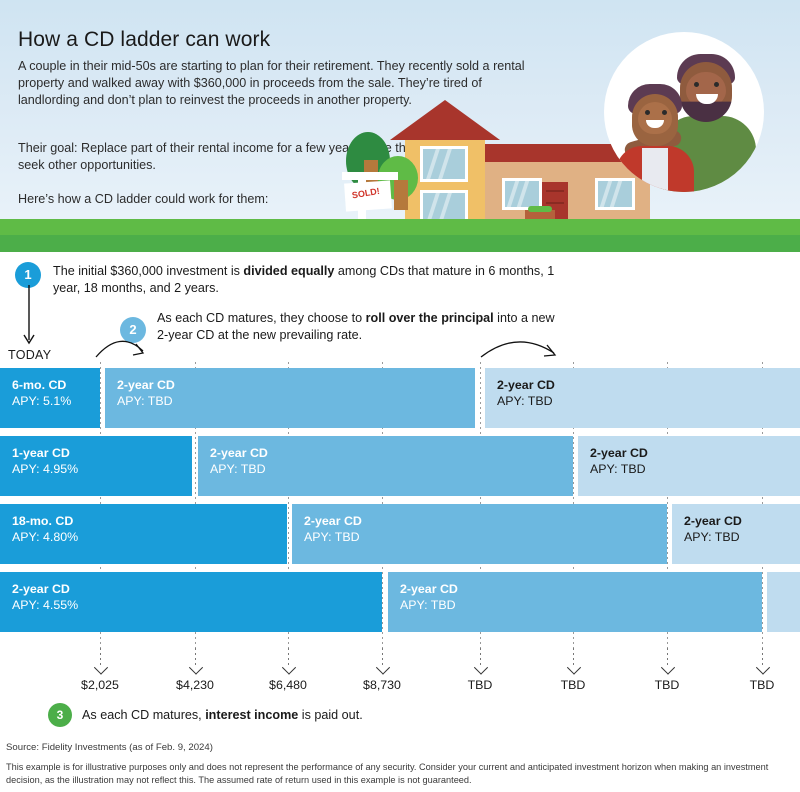 This screenshot has width=800, height=792. Describe the element at coordinates (429, 318) in the screenshot. I see `step-2-text-bold: roll over the principal` at that location.